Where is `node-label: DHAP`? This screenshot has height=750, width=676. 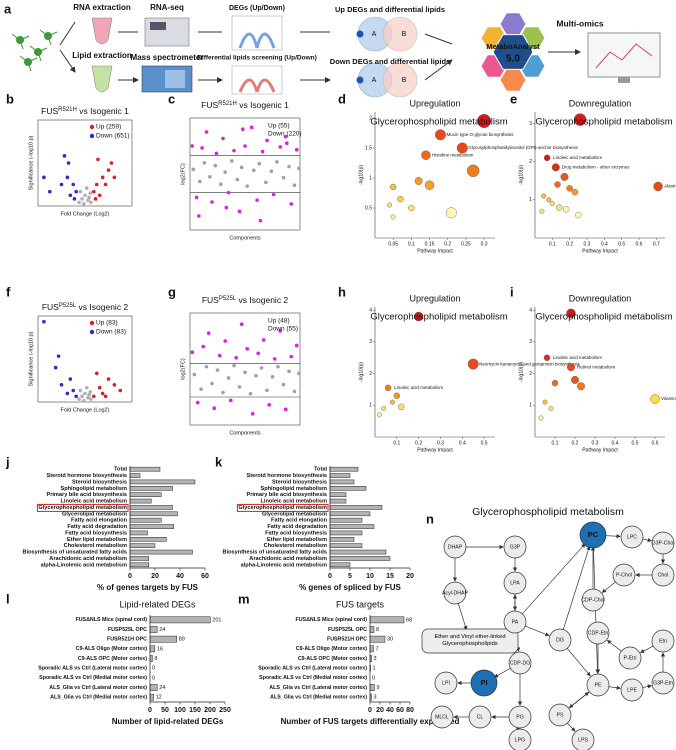 node-label: DHAP is located at coordinates (455, 547).